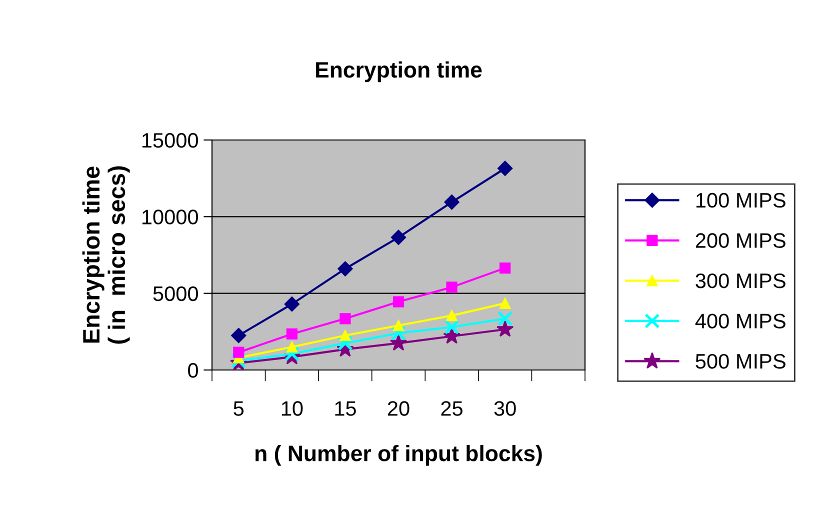 The width and height of the screenshot is (813, 522). What do you see at coordinates (193, 370) in the screenshot?
I see `y-tick-label: 0` at bounding box center [193, 370].